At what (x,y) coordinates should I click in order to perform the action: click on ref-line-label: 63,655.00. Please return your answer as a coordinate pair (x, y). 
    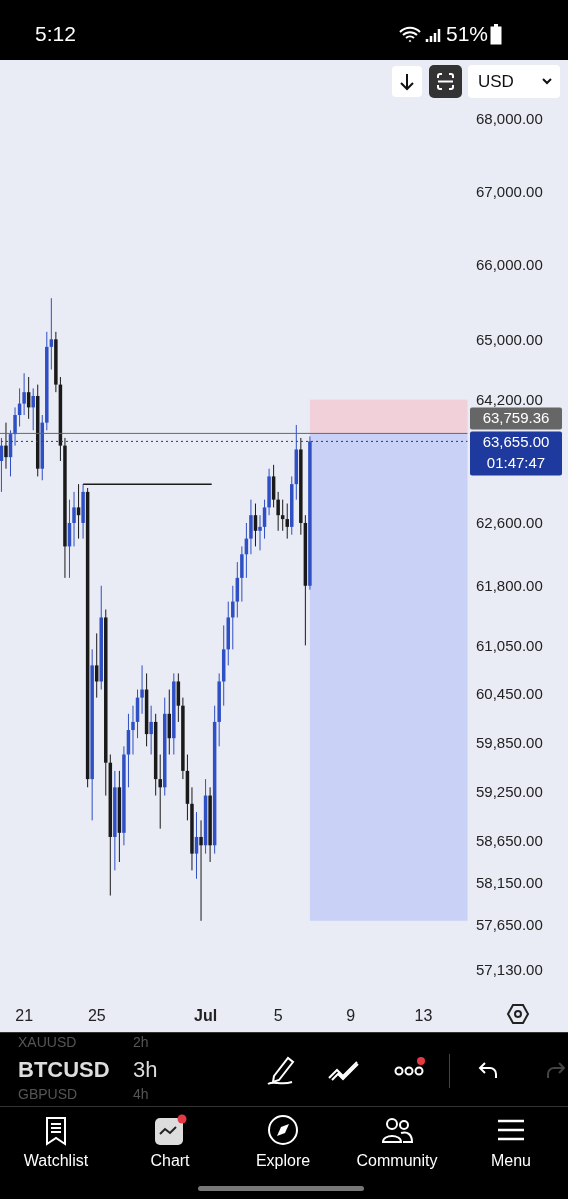
    Looking at the image, I should click on (516, 442).